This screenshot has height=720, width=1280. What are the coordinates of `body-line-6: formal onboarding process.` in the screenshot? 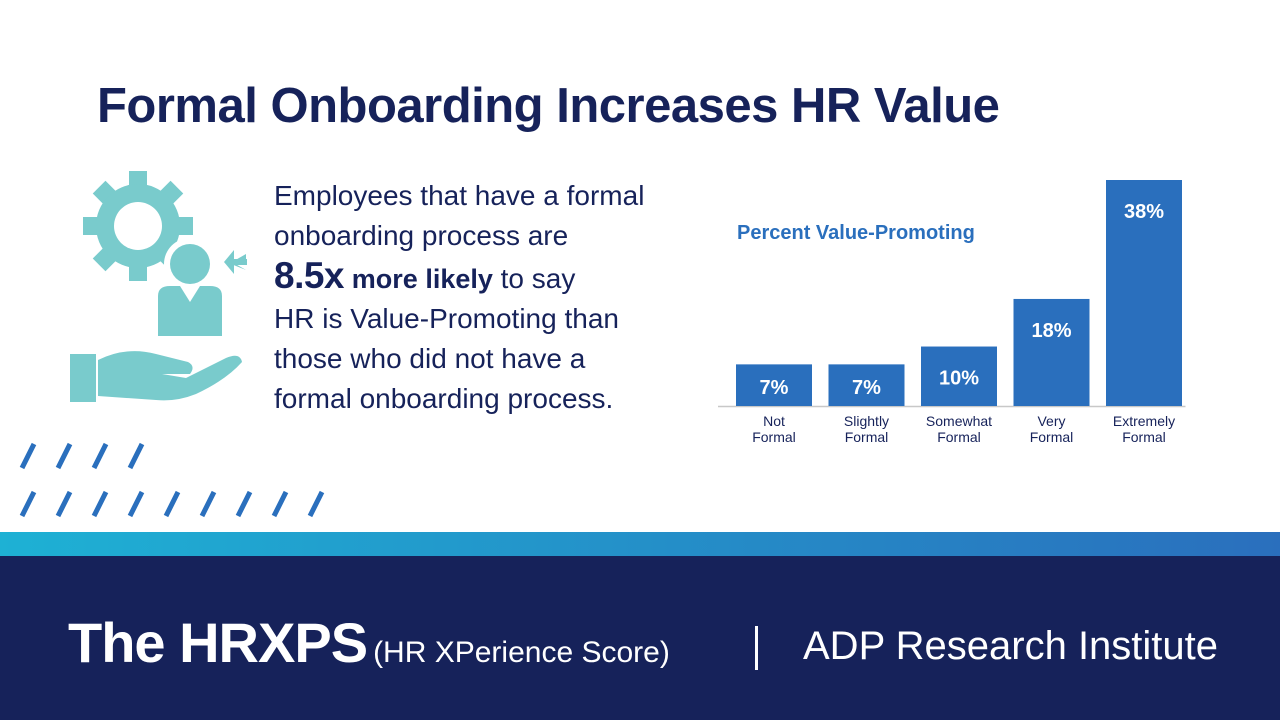 It's located at (444, 398).